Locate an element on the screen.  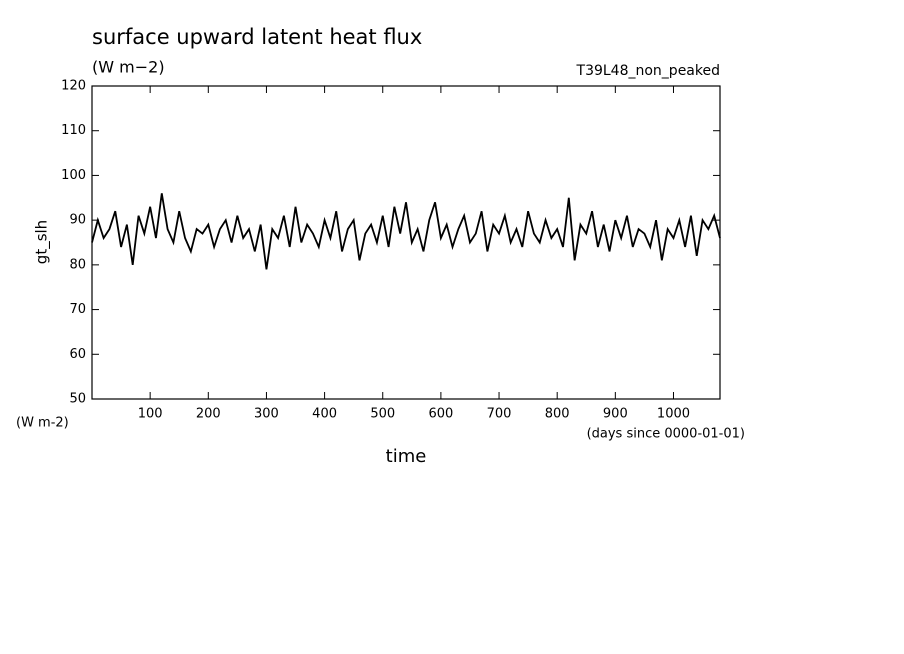
x-tick-label: 800 is located at coordinates (557, 414).